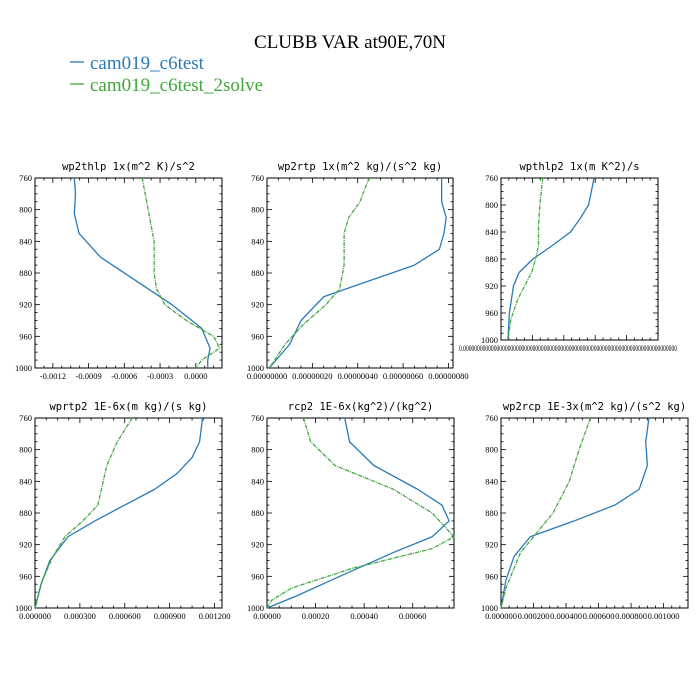 This screenshot has height=700, width=700. I want to click on x-tick-label: 0.00040, so click(364, 616).